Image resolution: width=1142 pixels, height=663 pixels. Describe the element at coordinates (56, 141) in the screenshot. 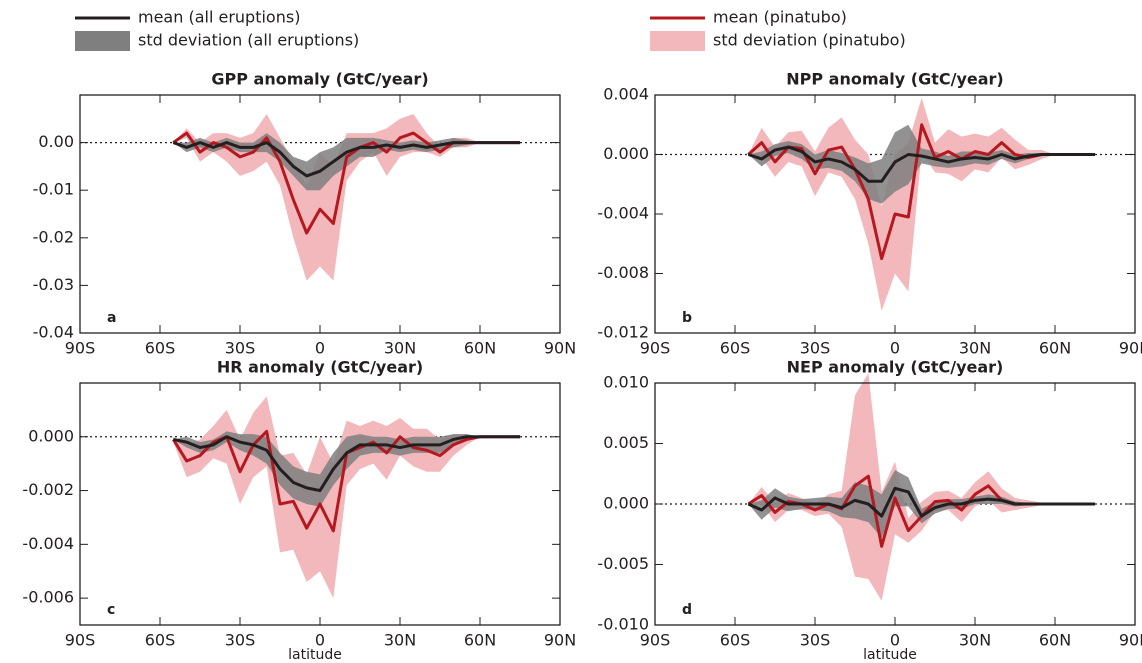

I see `y-tick-label: 0.00` at that location.